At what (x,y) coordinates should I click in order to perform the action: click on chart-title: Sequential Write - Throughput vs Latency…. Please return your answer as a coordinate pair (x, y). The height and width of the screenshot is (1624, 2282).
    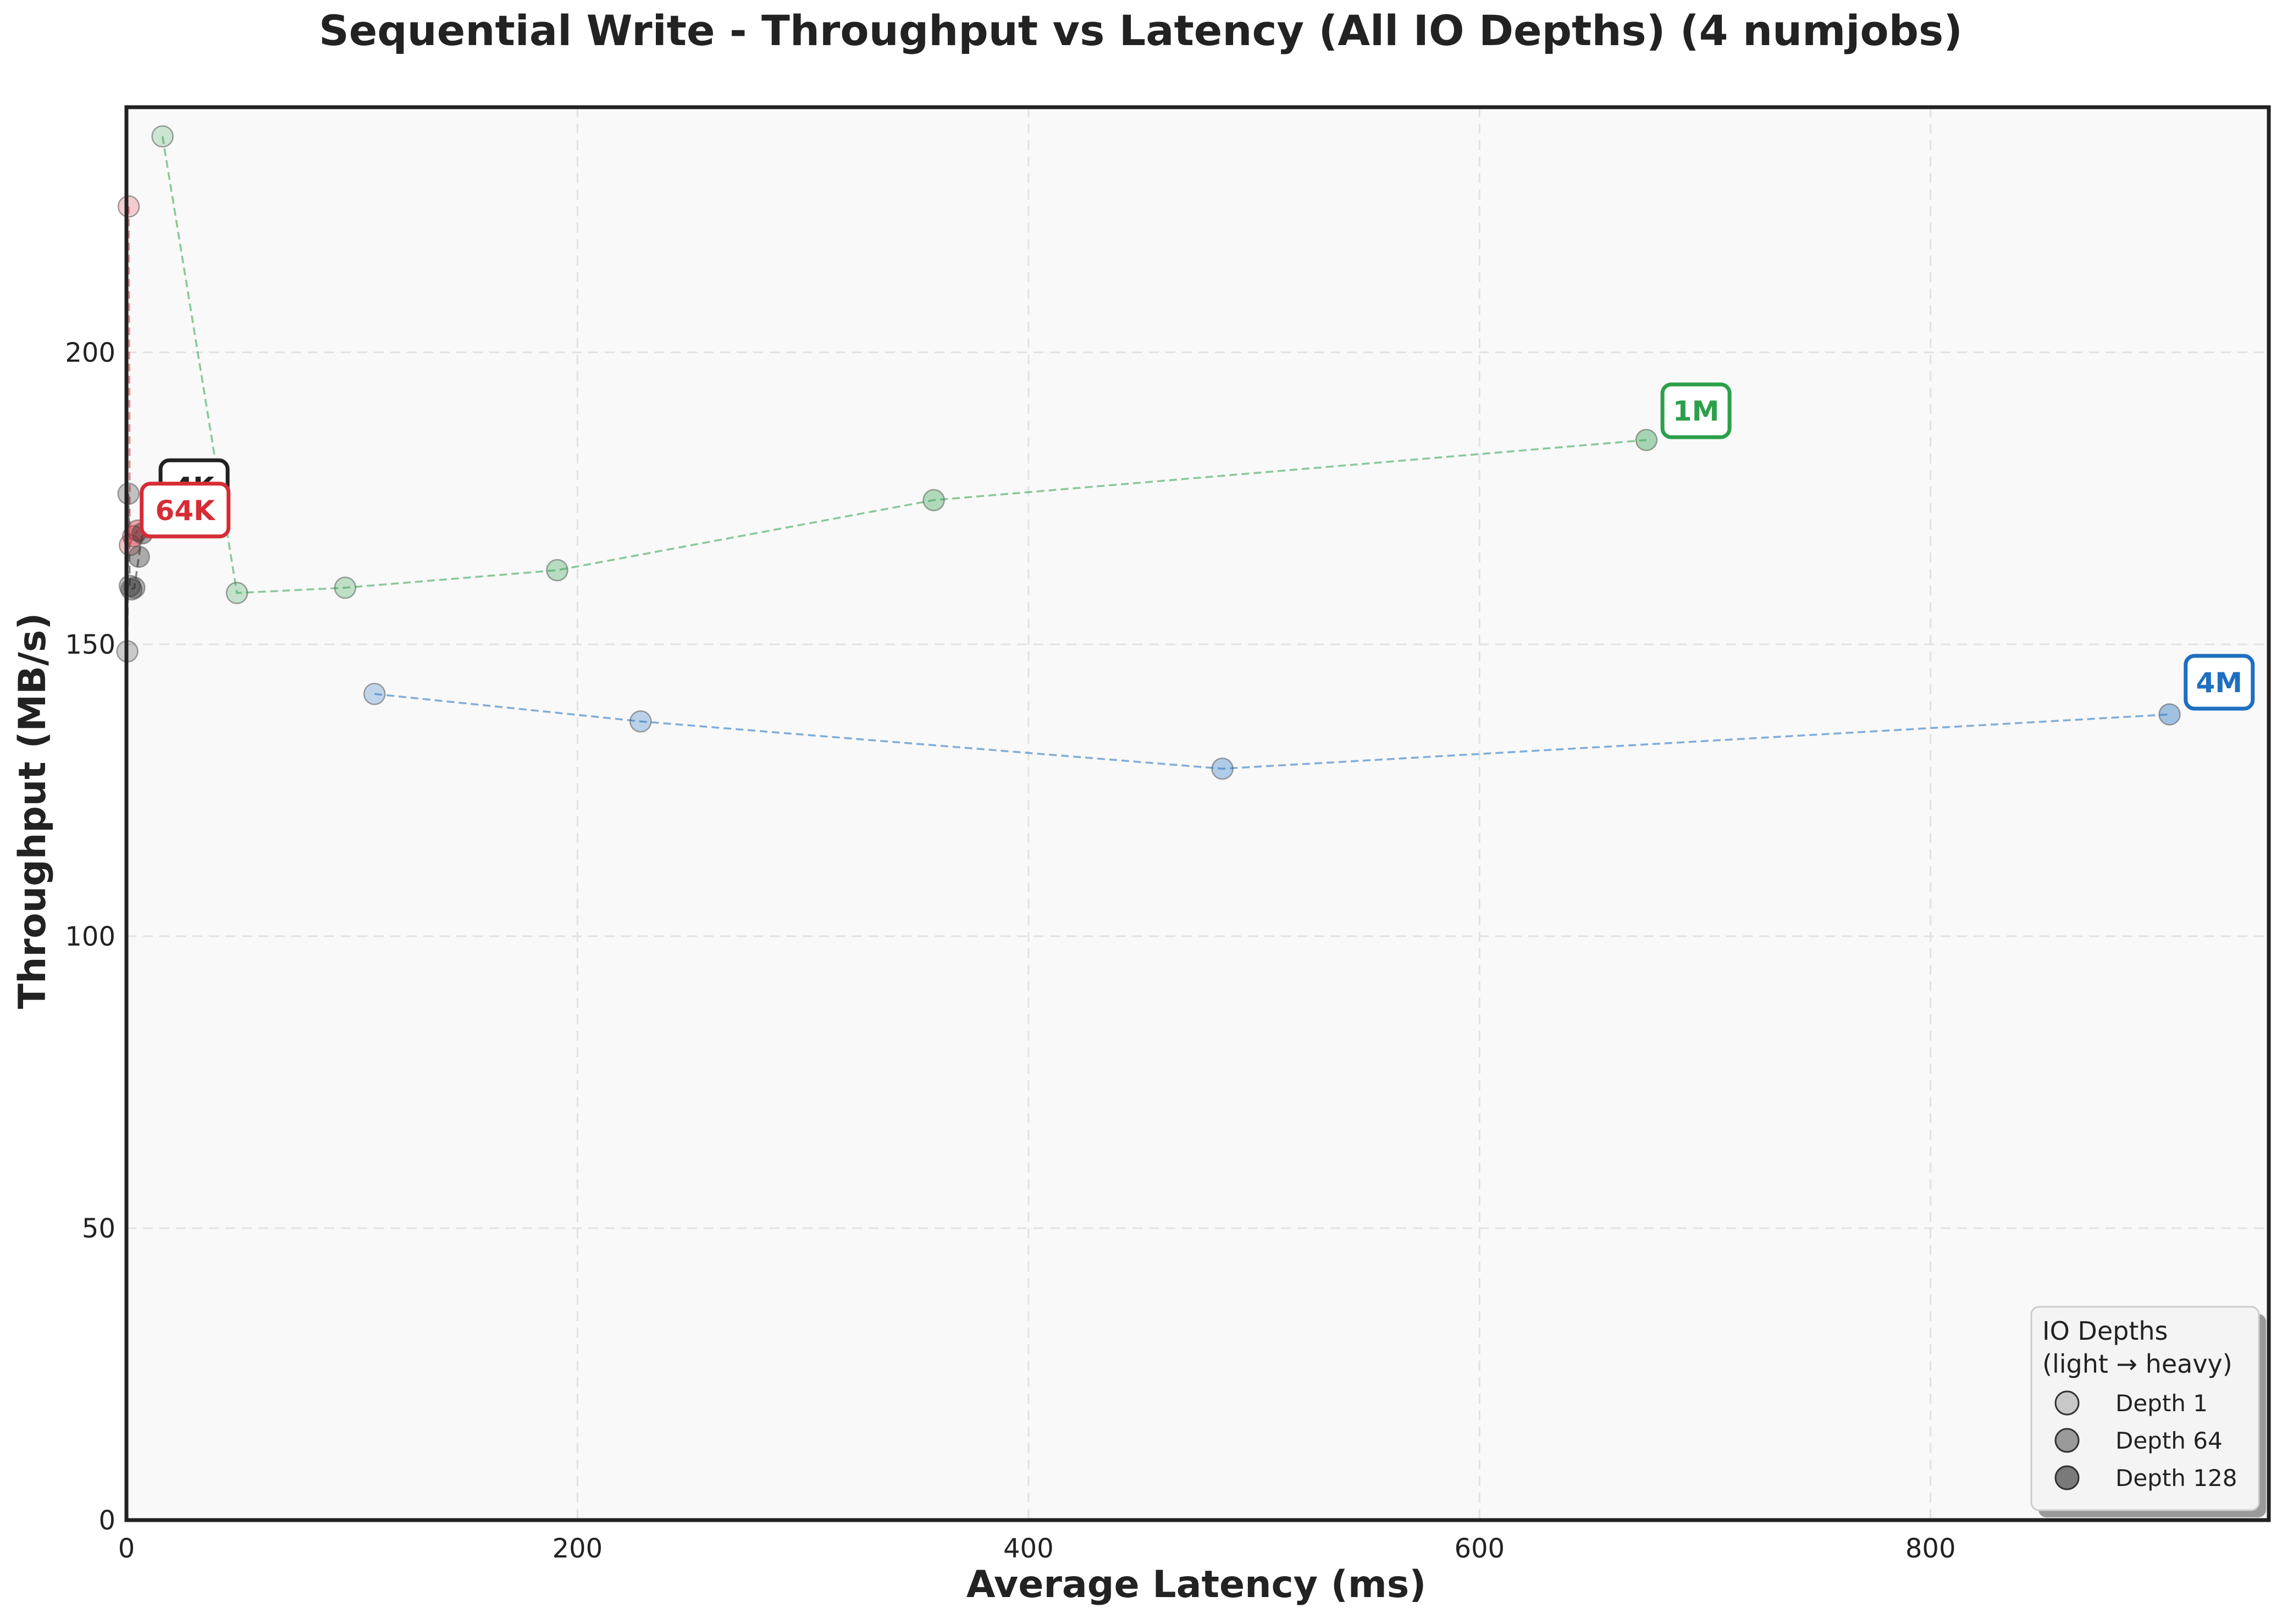
    Looking at the image, I should click on (1141, 30).